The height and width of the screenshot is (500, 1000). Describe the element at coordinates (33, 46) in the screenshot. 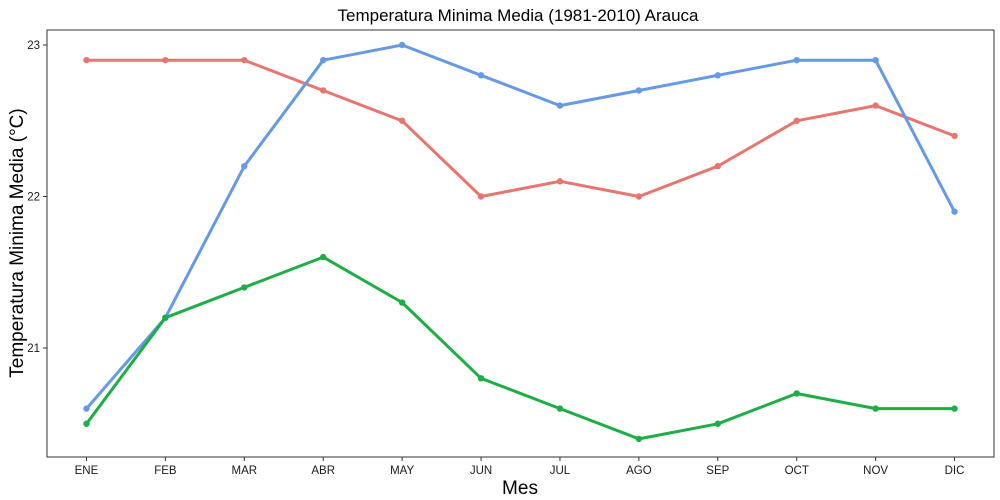

I see `y-tick-label: 23` at that location.